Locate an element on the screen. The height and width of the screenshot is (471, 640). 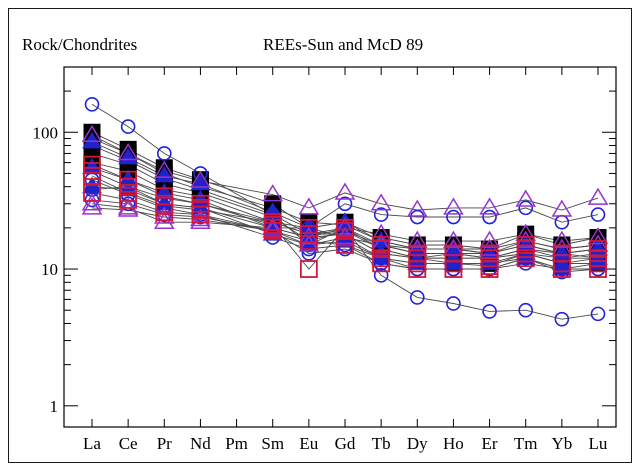
x-tick-label: Lu is located at coordinates (598, 443).